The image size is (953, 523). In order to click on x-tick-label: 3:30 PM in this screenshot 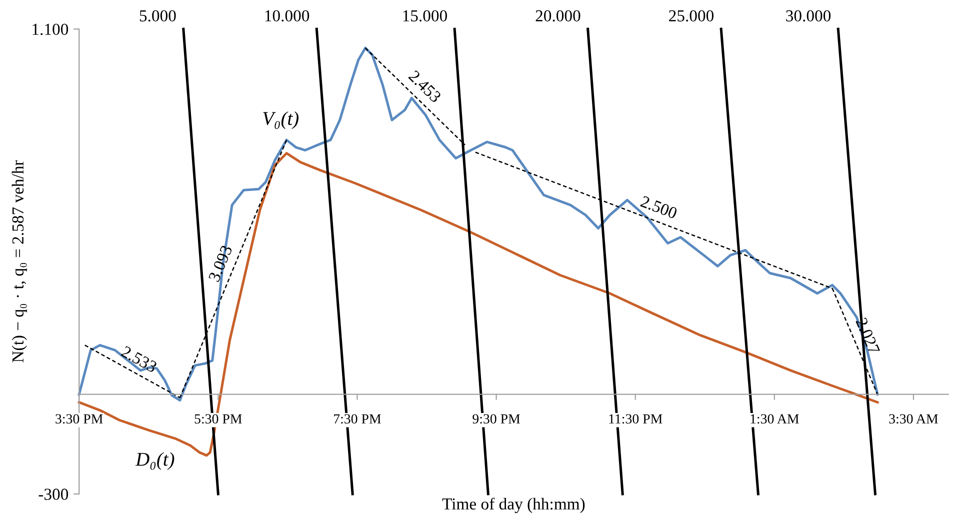, I will do `click(79, 419)`.